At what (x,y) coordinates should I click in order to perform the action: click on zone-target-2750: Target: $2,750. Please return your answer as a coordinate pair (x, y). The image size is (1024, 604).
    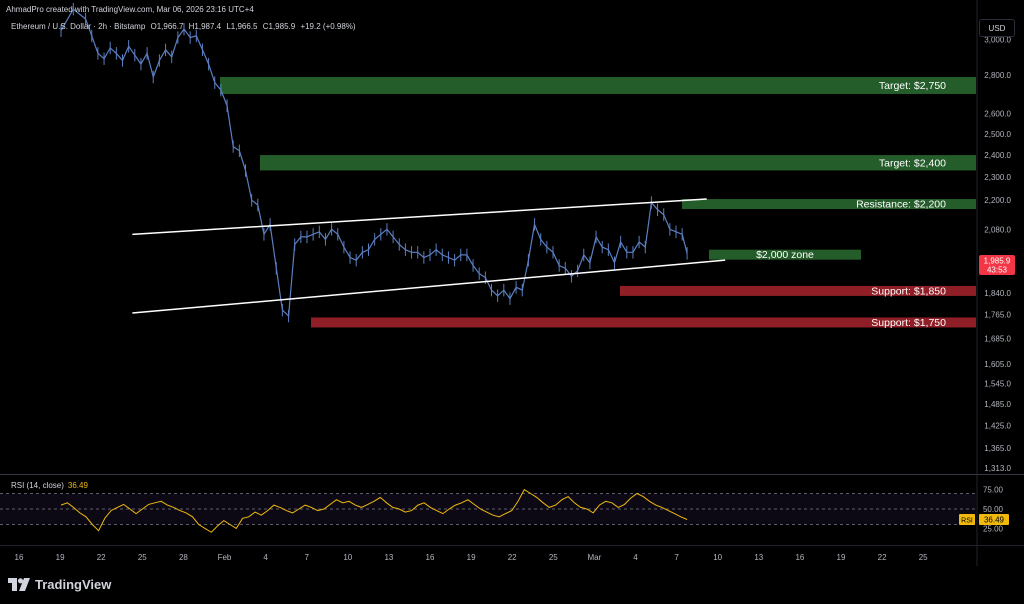
    Looking at the image, I should click on (598, 85).